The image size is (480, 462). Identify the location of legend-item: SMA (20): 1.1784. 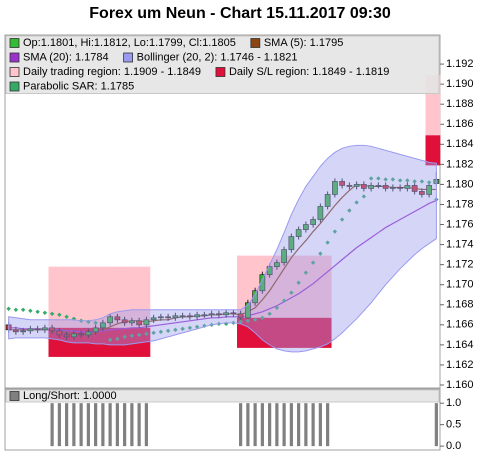
(59, 57).